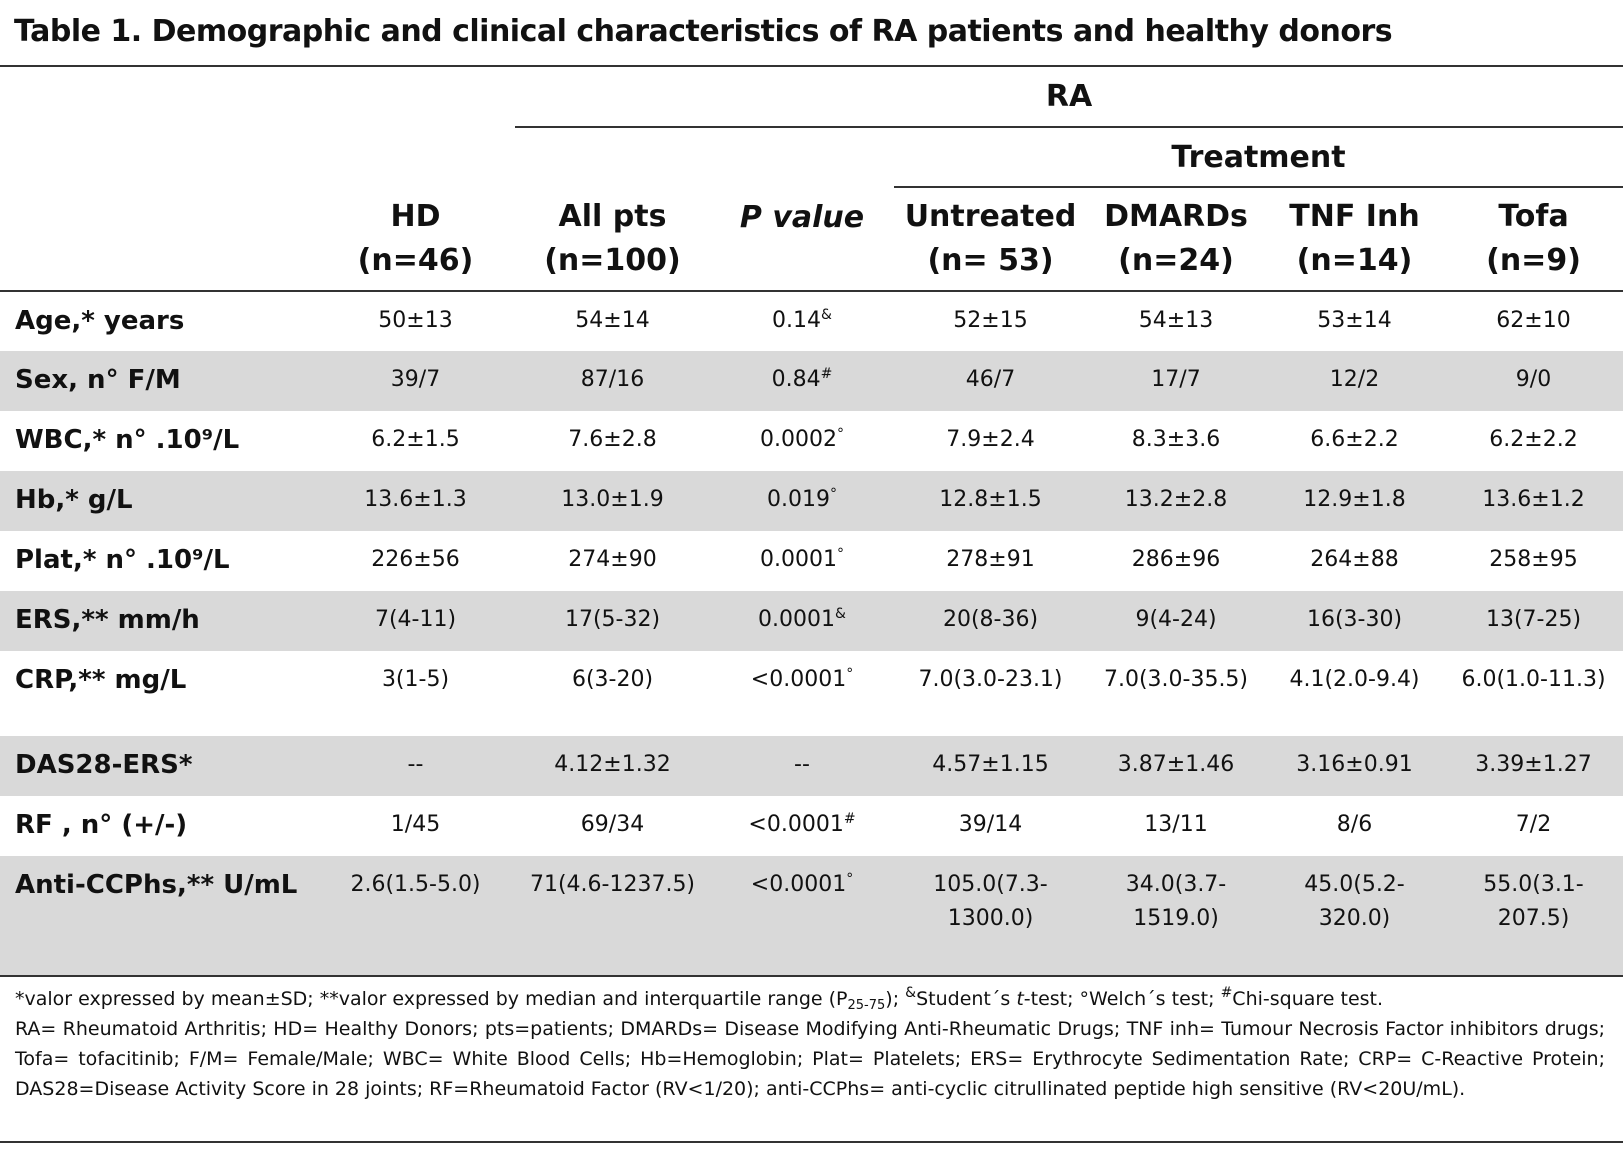  Describe the element at coordinates (612, 621) in the screenshot. I see `cell: 17(5-32)` at that location.